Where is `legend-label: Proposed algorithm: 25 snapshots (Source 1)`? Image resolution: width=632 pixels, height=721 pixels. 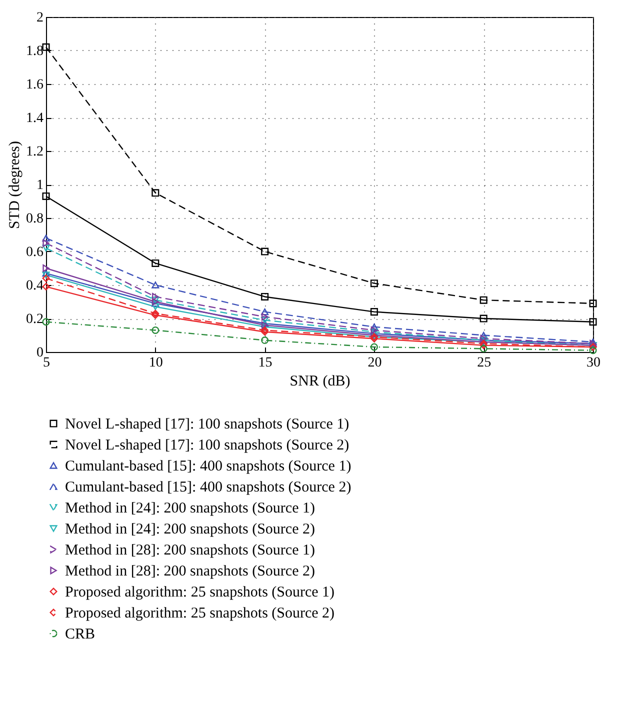
legend-label: Proposed algorithm: 25 snapshots (Source 1) is located at coordinates (200, 592).